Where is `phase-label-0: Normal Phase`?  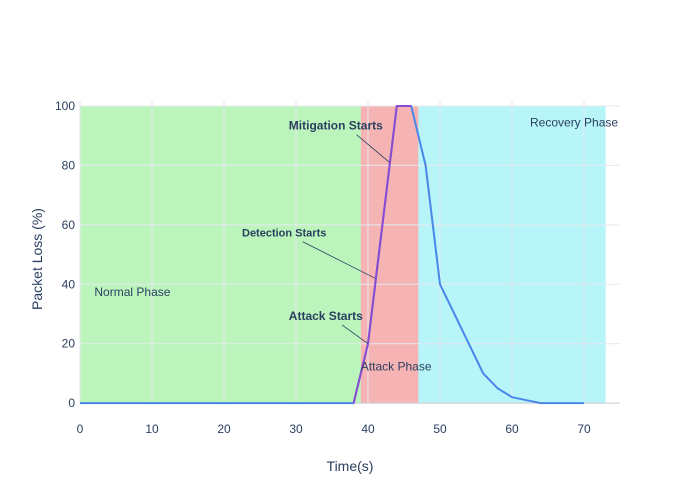
phase-label-0: Normal Phase is located at coordinates (132, 292).